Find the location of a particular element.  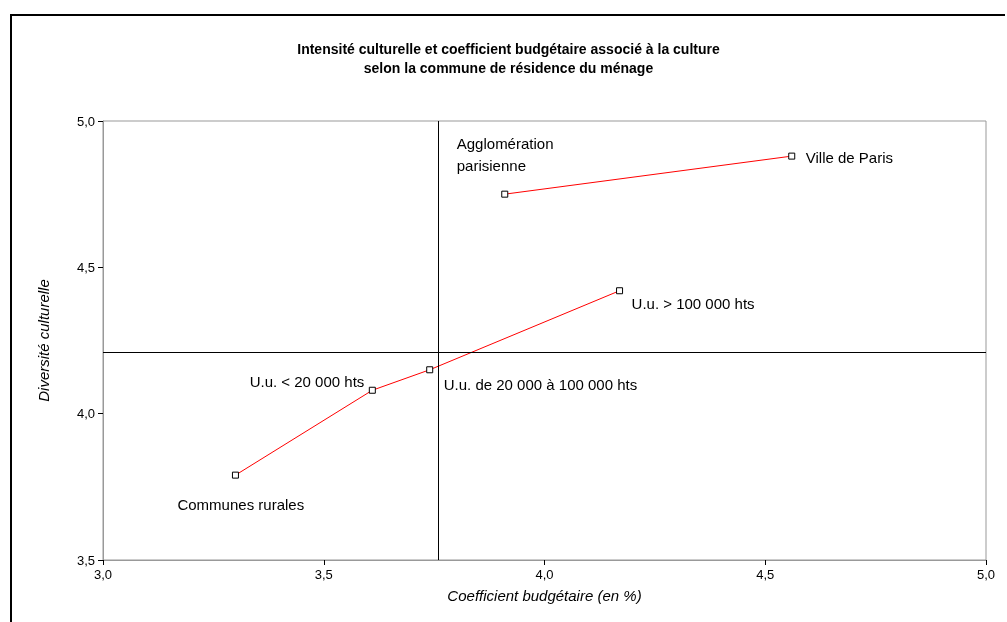

y-tick-label: 4,0 is located at coordinates (85, 414).